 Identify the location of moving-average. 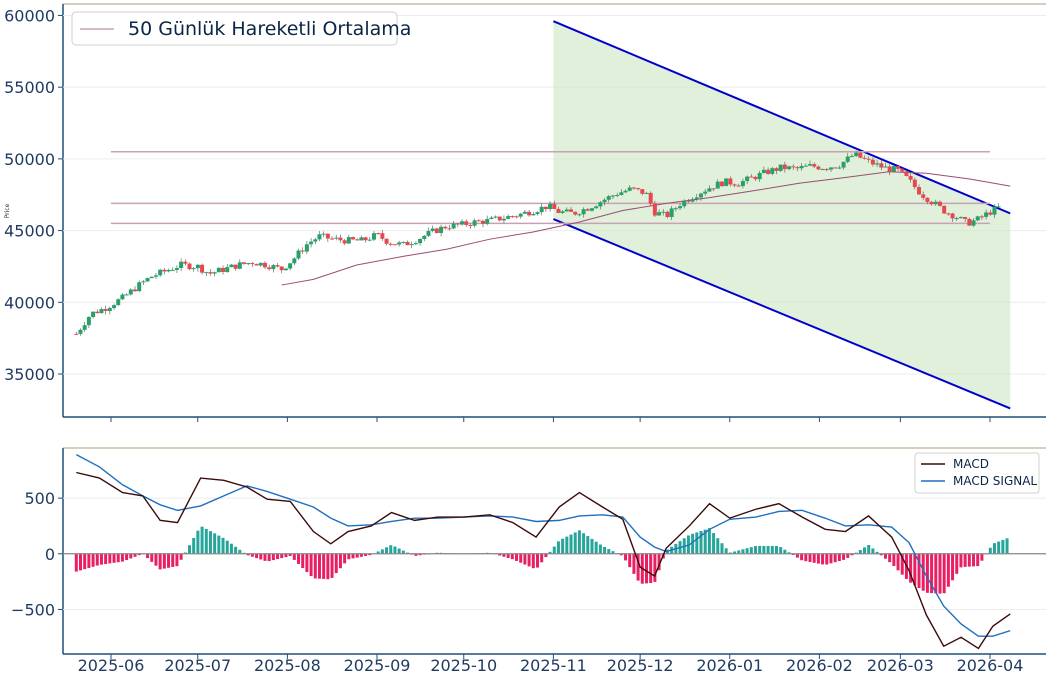
(646, 228).